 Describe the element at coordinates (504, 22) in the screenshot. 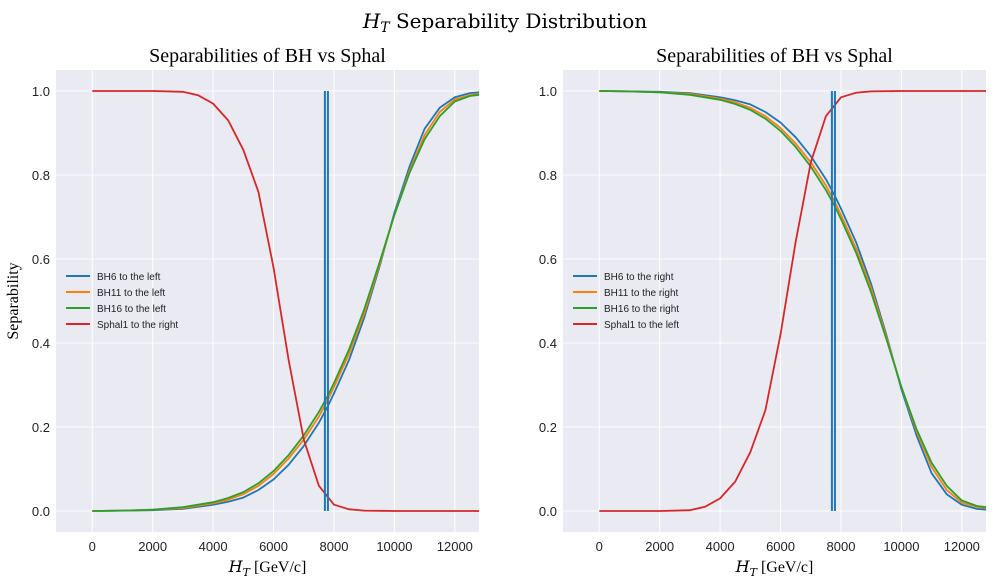

I see `figure-title: HT Separability Distribution` at that location.